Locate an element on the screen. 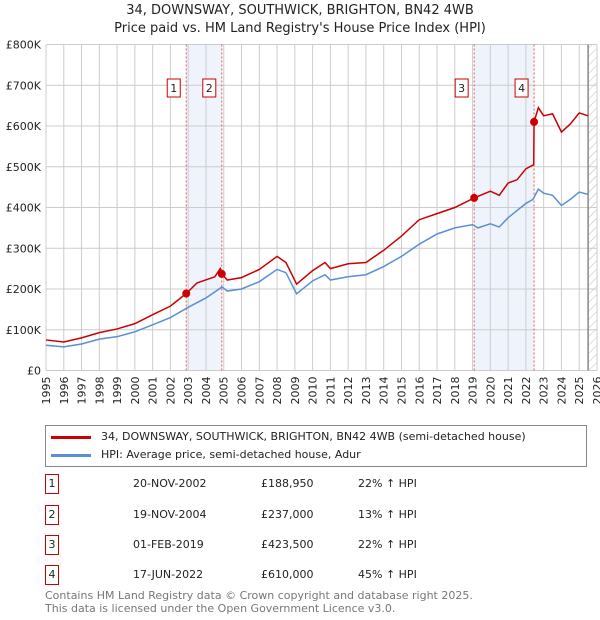  sale-label: 3 is located at coordinates (461, 88).